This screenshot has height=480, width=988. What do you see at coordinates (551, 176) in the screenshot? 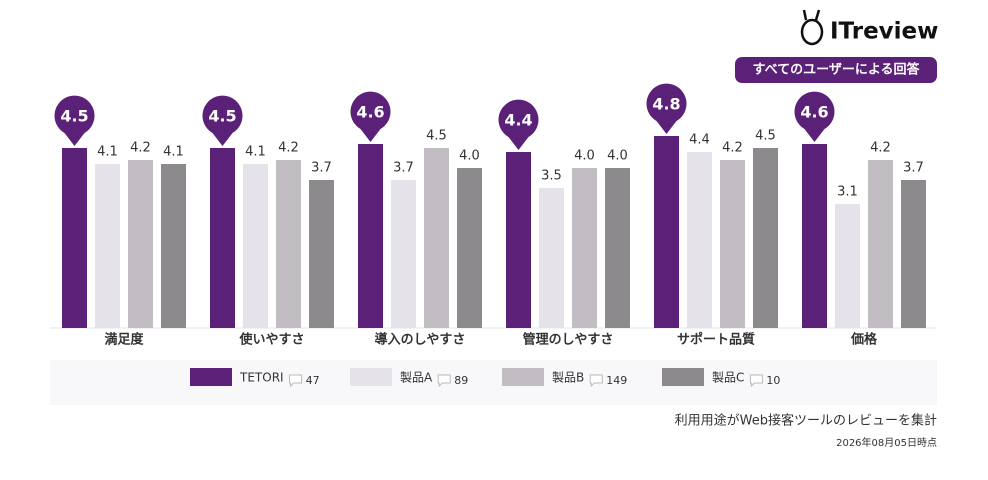
I see `value-label: 3.5` at bounding box center [551, 176].